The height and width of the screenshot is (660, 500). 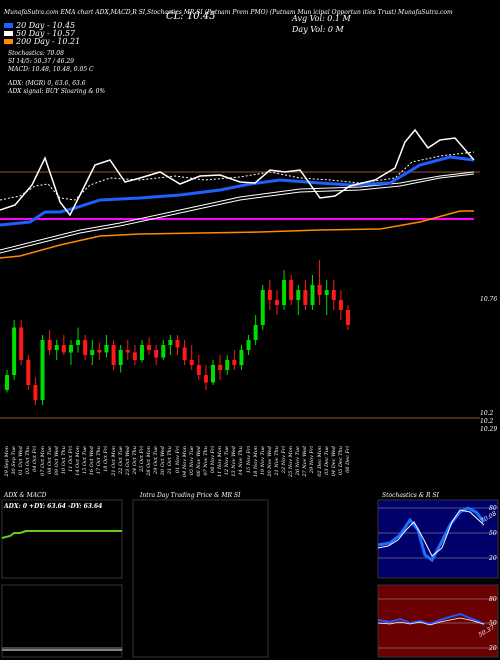 I want to click on stoch-tick-50: 50, so click(x=493, y=533).